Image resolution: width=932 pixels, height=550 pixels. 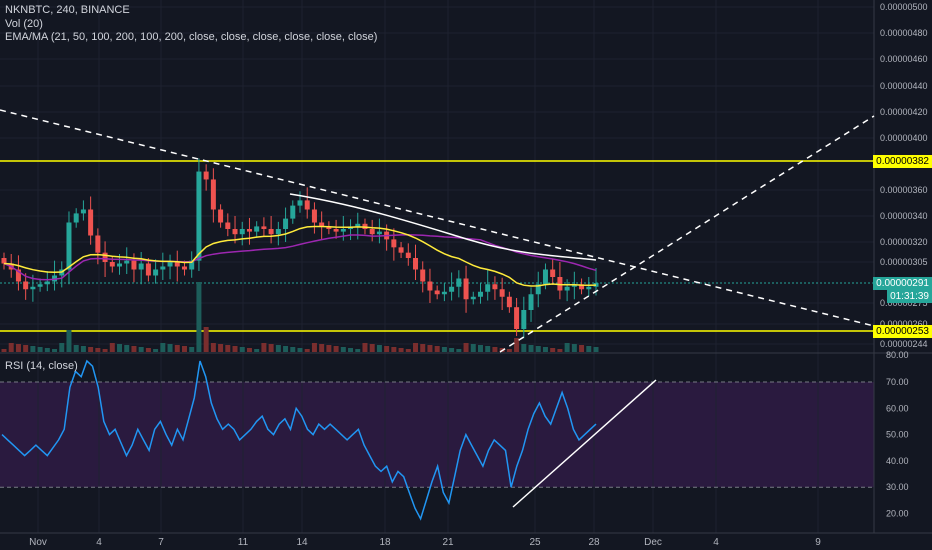 I want to click on y-tick-label: 0.00000360, so click(x=904, y=190).